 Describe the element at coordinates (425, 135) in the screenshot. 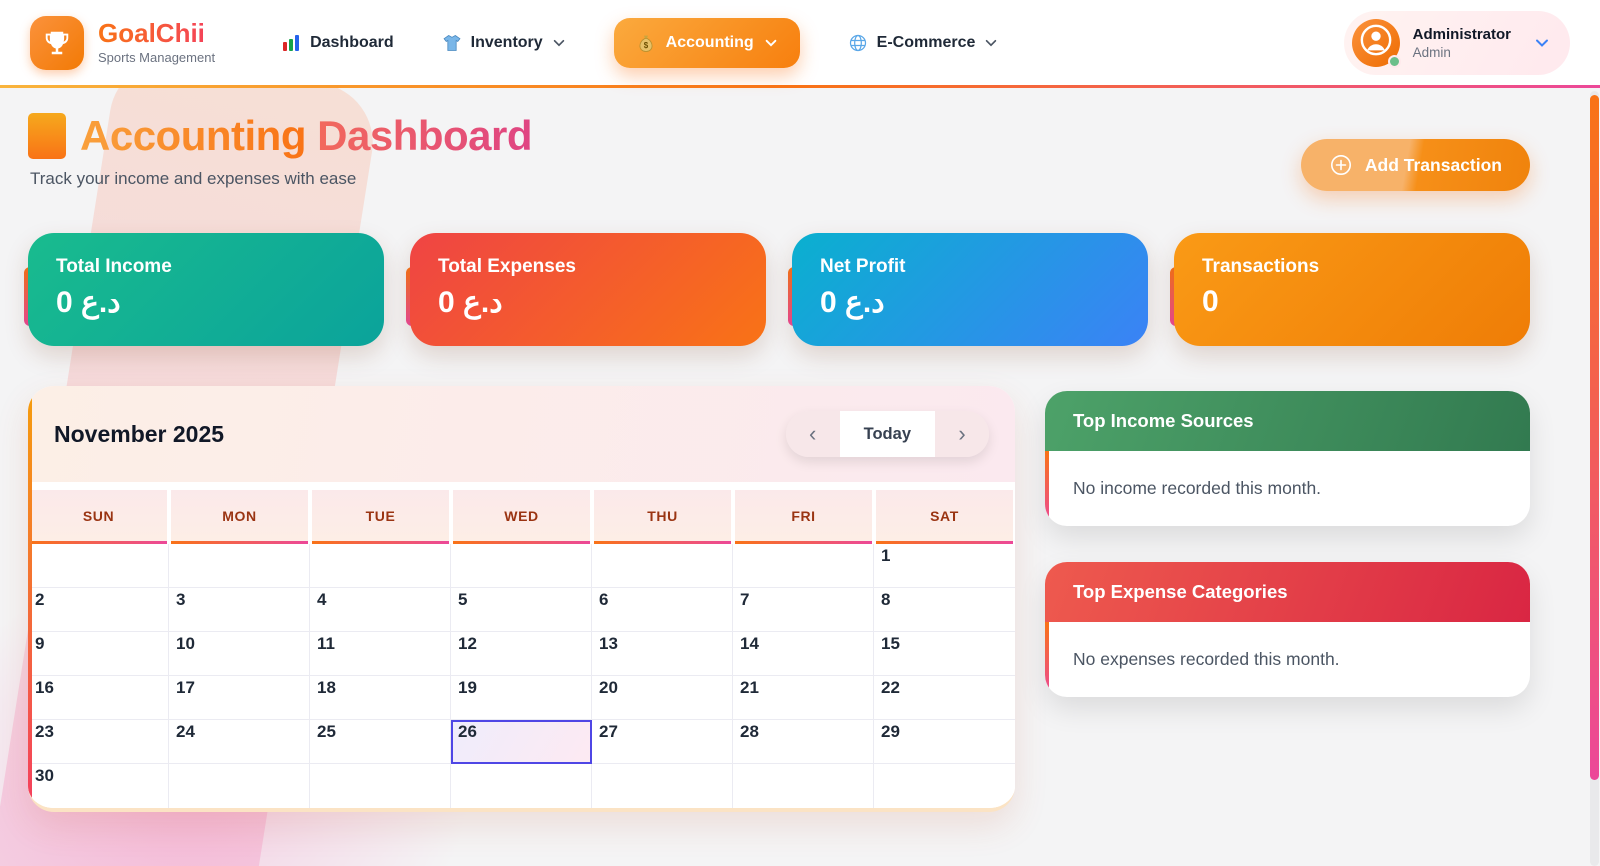

I see `page-title-secondary: Dashboard` at that location.